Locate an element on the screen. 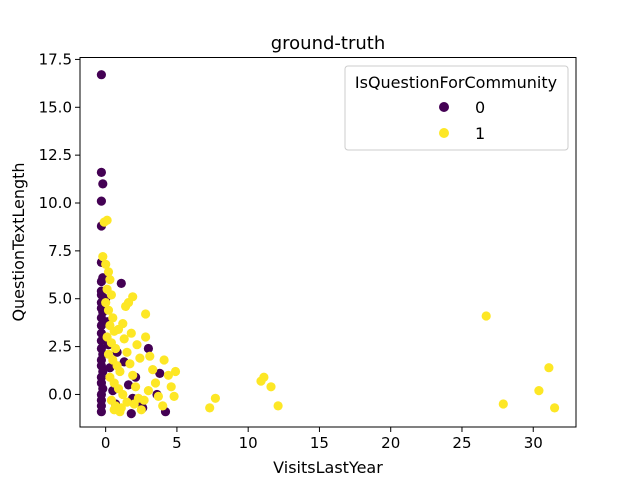 This screenshot has height=480, width=640. x-axis: 0 5 10 15 20 25 30 is located at coordinates (322, 439).